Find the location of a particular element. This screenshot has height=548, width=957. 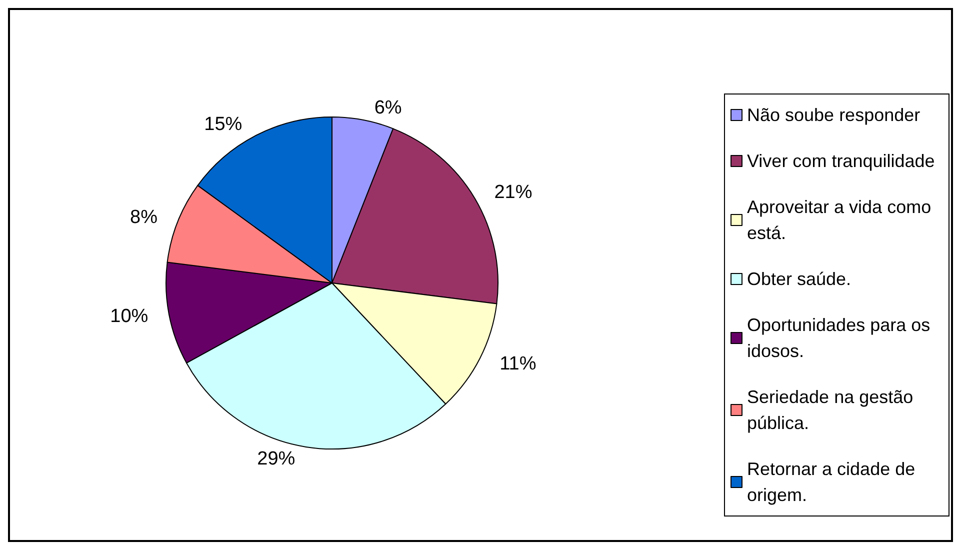

legend-label: Retornar a cidade de origem. is located at coordinates (833, 482).